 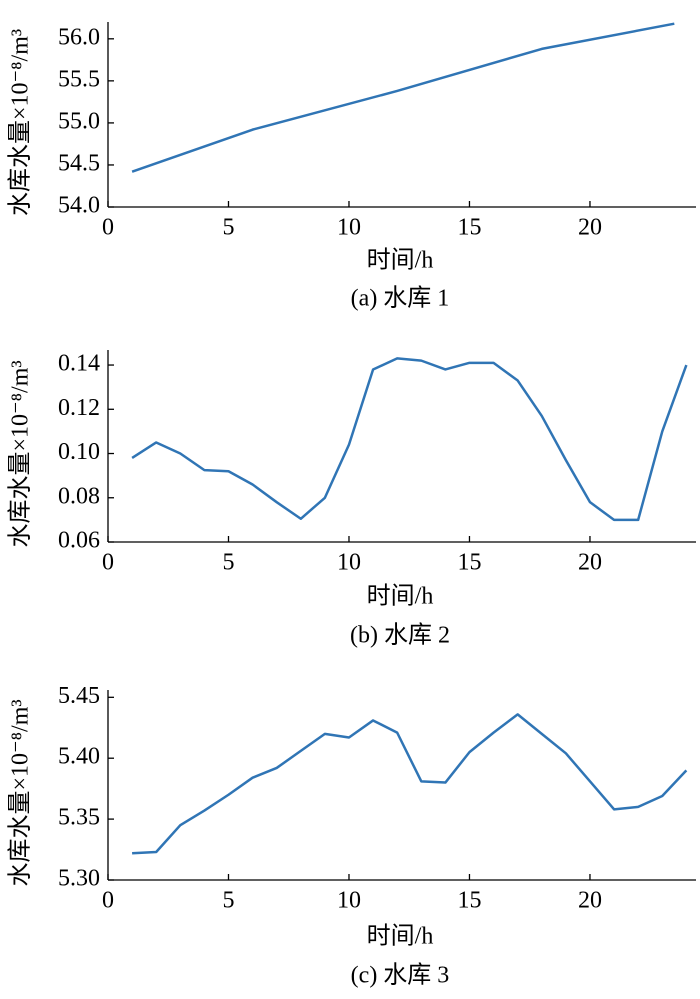 What do you see at coordinates (79, 879) in the screenshot?
I see `y-tick-label: 5.30` at bounding box center [79, 879].